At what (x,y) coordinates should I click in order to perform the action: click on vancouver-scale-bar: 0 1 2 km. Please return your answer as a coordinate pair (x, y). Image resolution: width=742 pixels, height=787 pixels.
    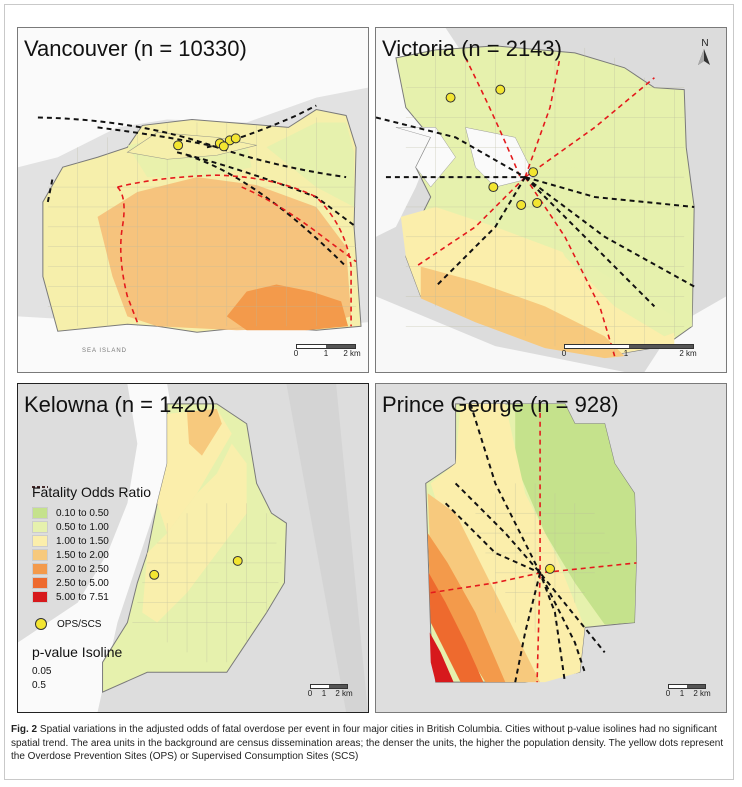
    Looking at the image, I should click on (327, 351).